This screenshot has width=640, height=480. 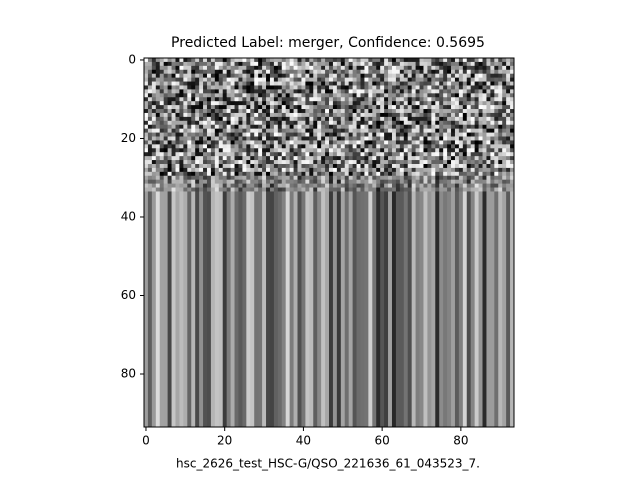 I want to click on x-tick-label: 60, so click(x=381, y=441).